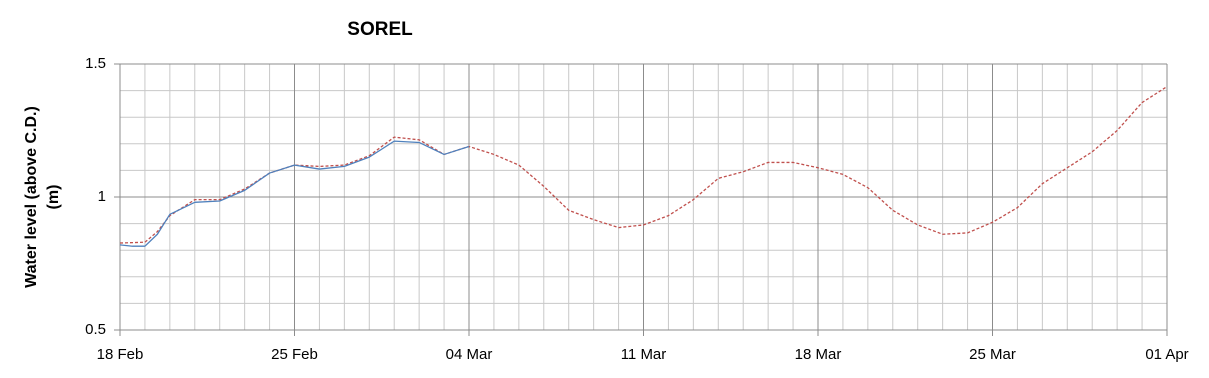 This screenshot has height=378, width=1209. Describe the element at coordinates (95, 63) in the screenshot. I see `y-tick-label: 1.5` at that location.